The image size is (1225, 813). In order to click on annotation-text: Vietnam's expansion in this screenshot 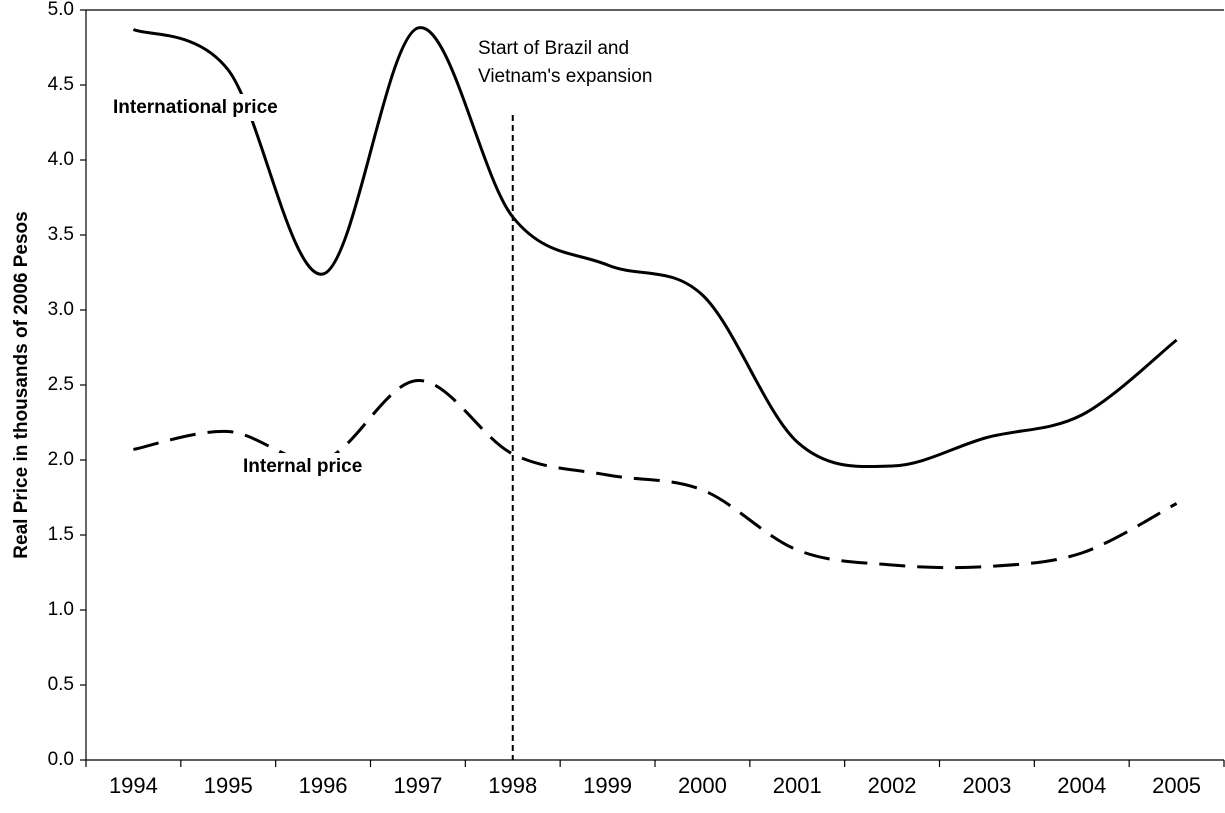, I will do `click(565, 76)`.